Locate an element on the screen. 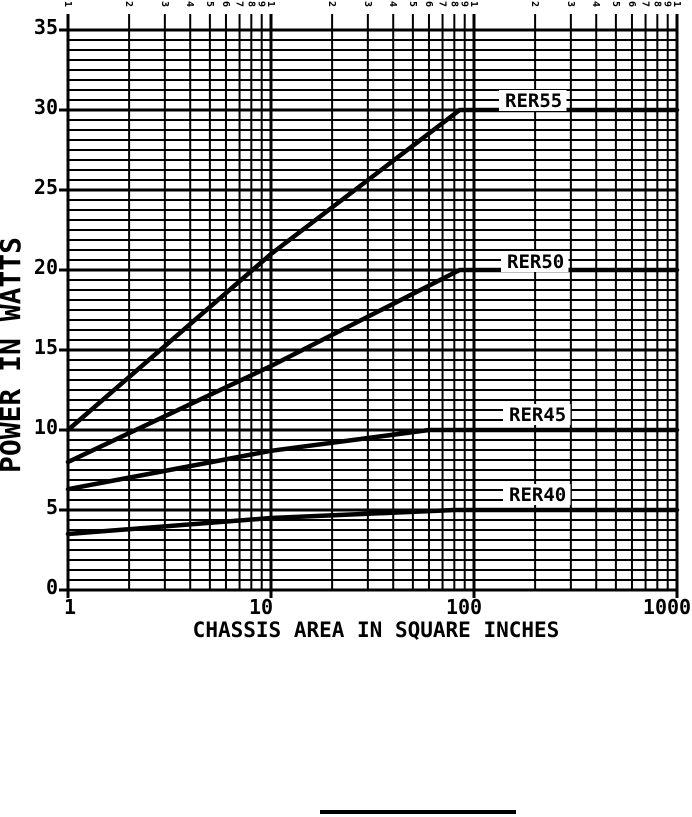 The height and width of the screenshot is (817, 692). series-RER40-curve is located at coordinates (372, 522).